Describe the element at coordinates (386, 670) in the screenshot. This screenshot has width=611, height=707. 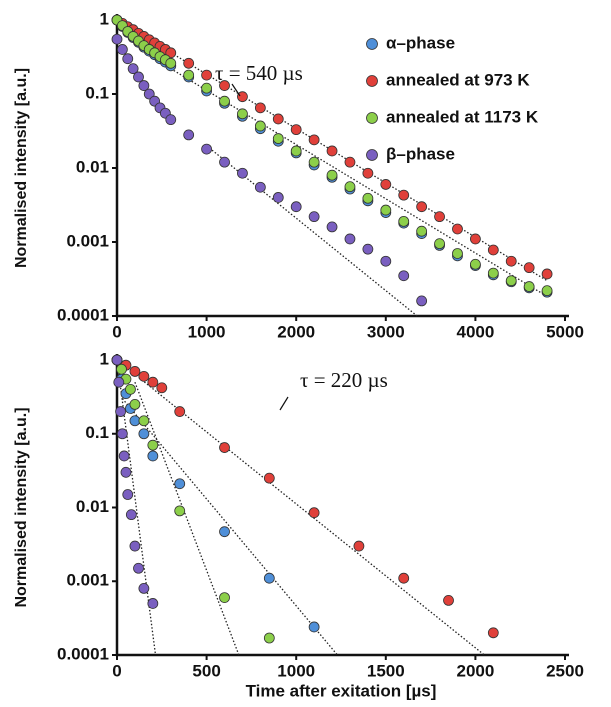
I see `x-tick-label: 1500` at that location.